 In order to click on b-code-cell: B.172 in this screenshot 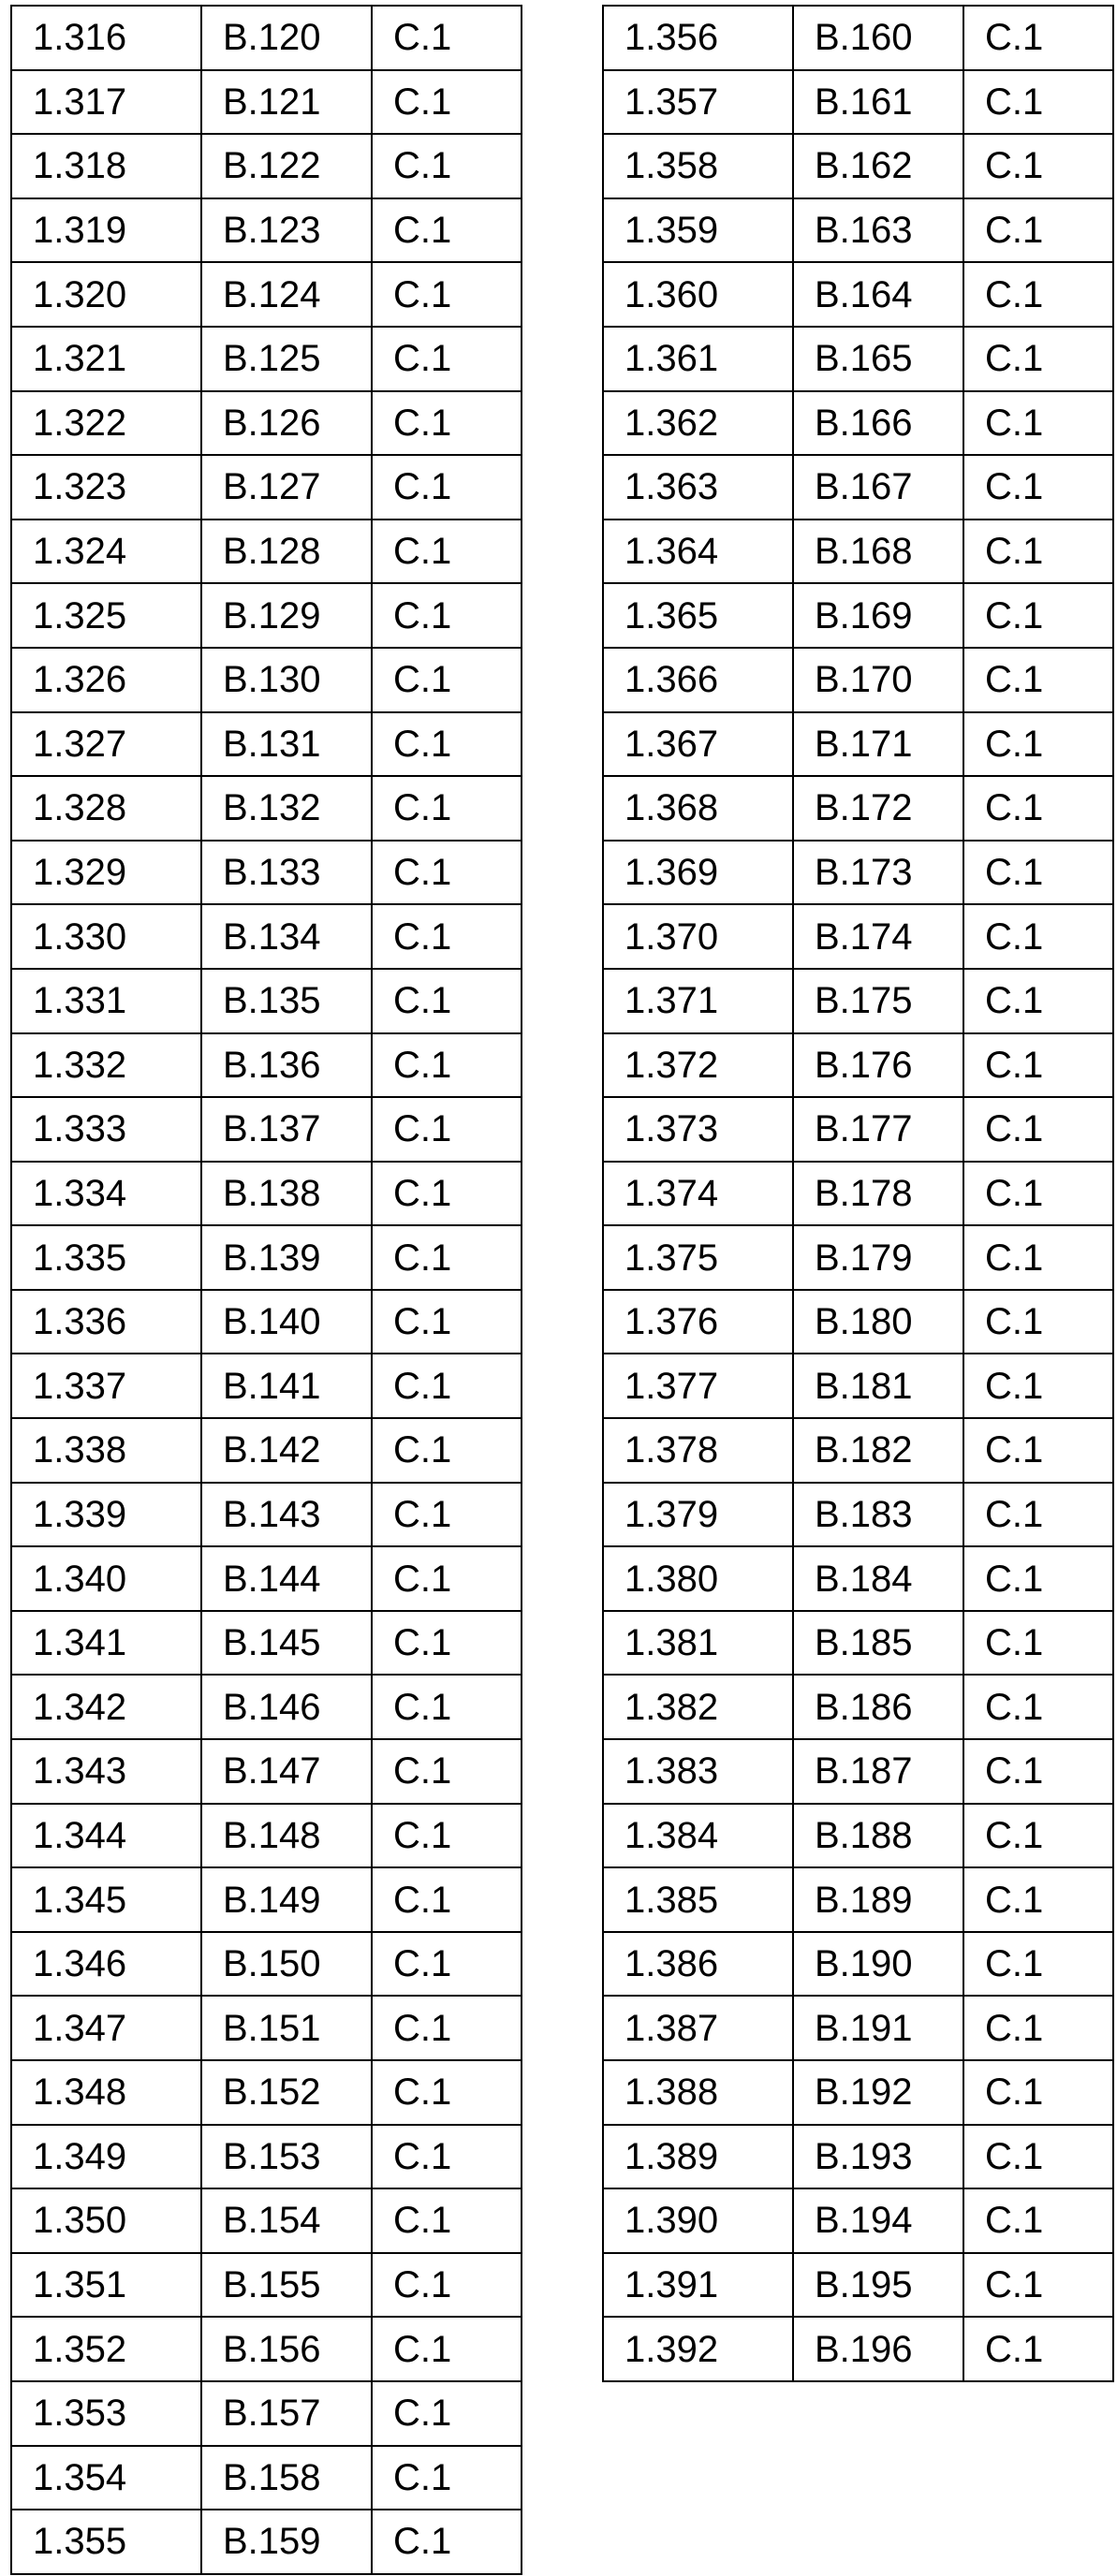, I will do `click(878, 808)`.